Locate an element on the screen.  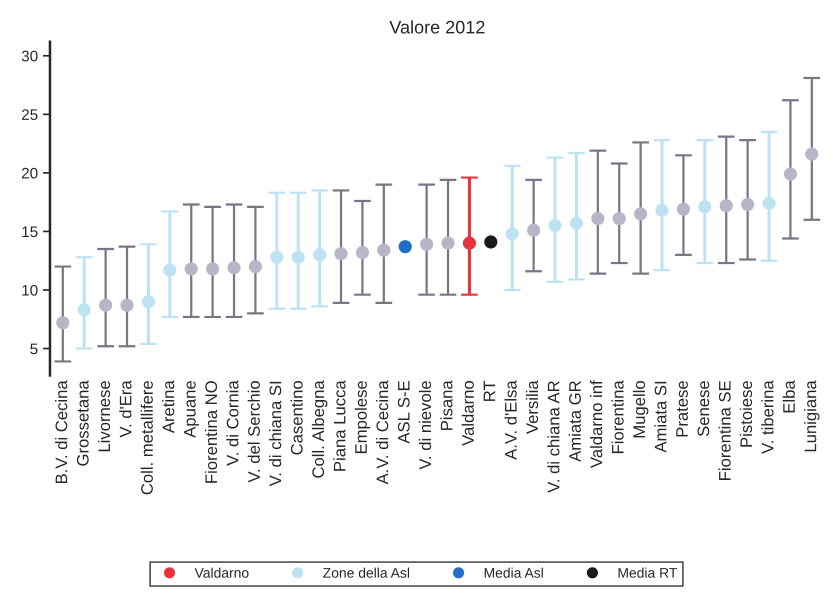
x-tick-label: Pistoiese is located at coordinates (746, 414).